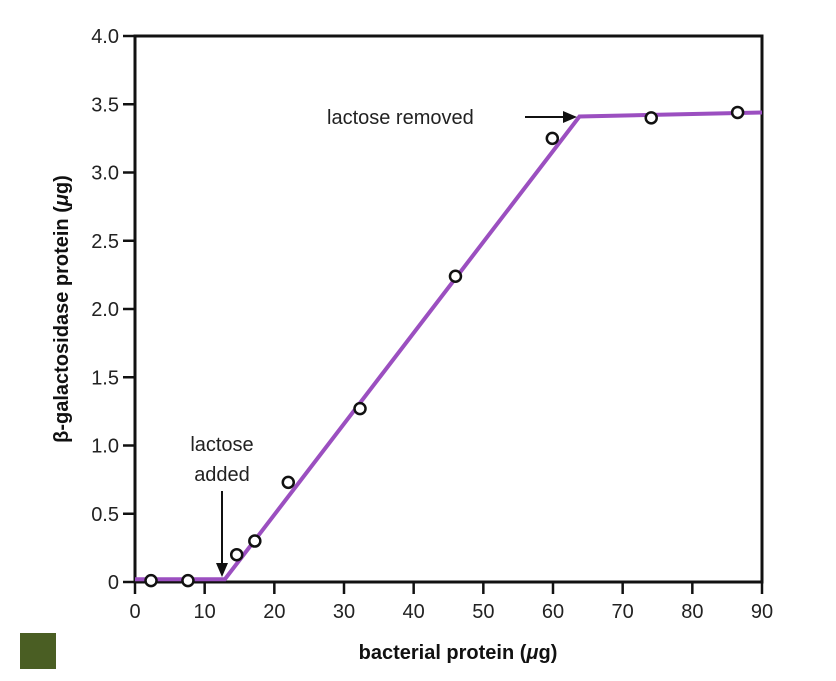  I want to click on y-tick-label: 3.5, so click(105, 105).